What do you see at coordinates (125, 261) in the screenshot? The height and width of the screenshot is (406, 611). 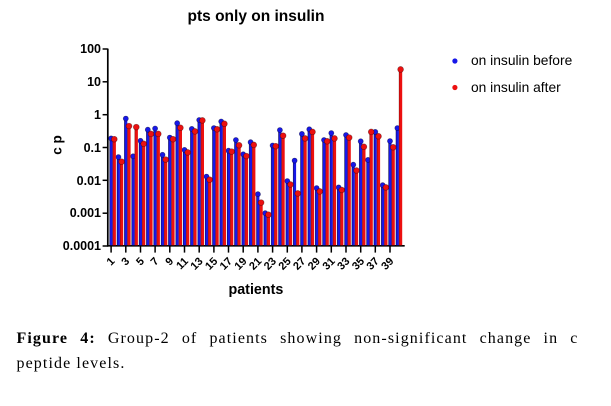 I see `svg-text: 3` at bounding box center [125, 261].